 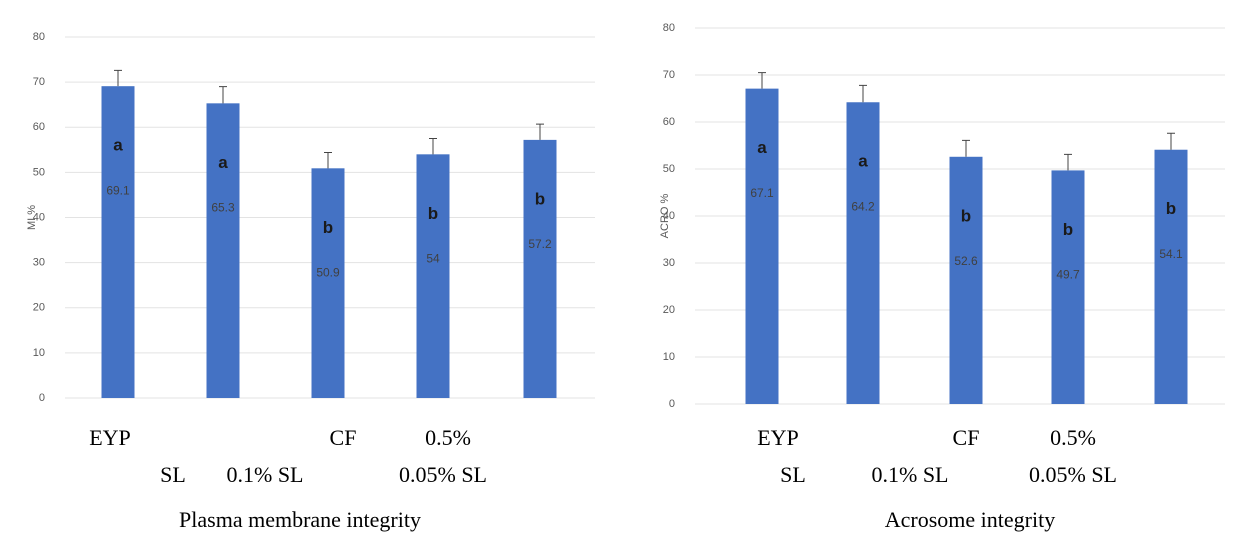 What do you see at coordinates (863, 206) in the screenshot?
I see `data-label: 64.2` at bounding box center [863, 206].